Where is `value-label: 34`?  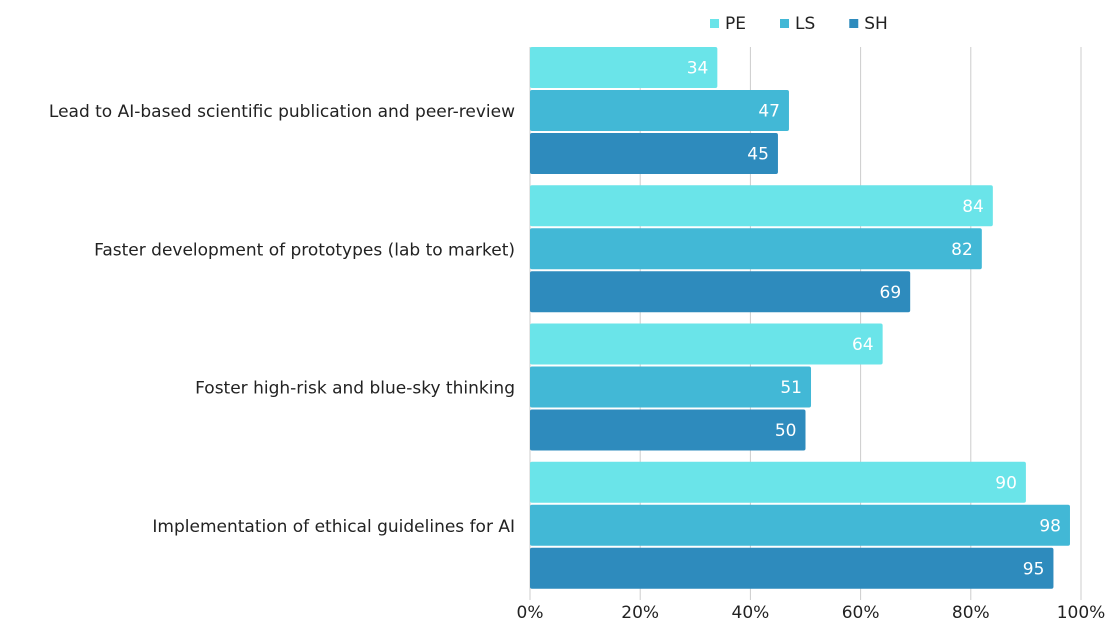
value-label: 34 is located at coordinates (698, 69).